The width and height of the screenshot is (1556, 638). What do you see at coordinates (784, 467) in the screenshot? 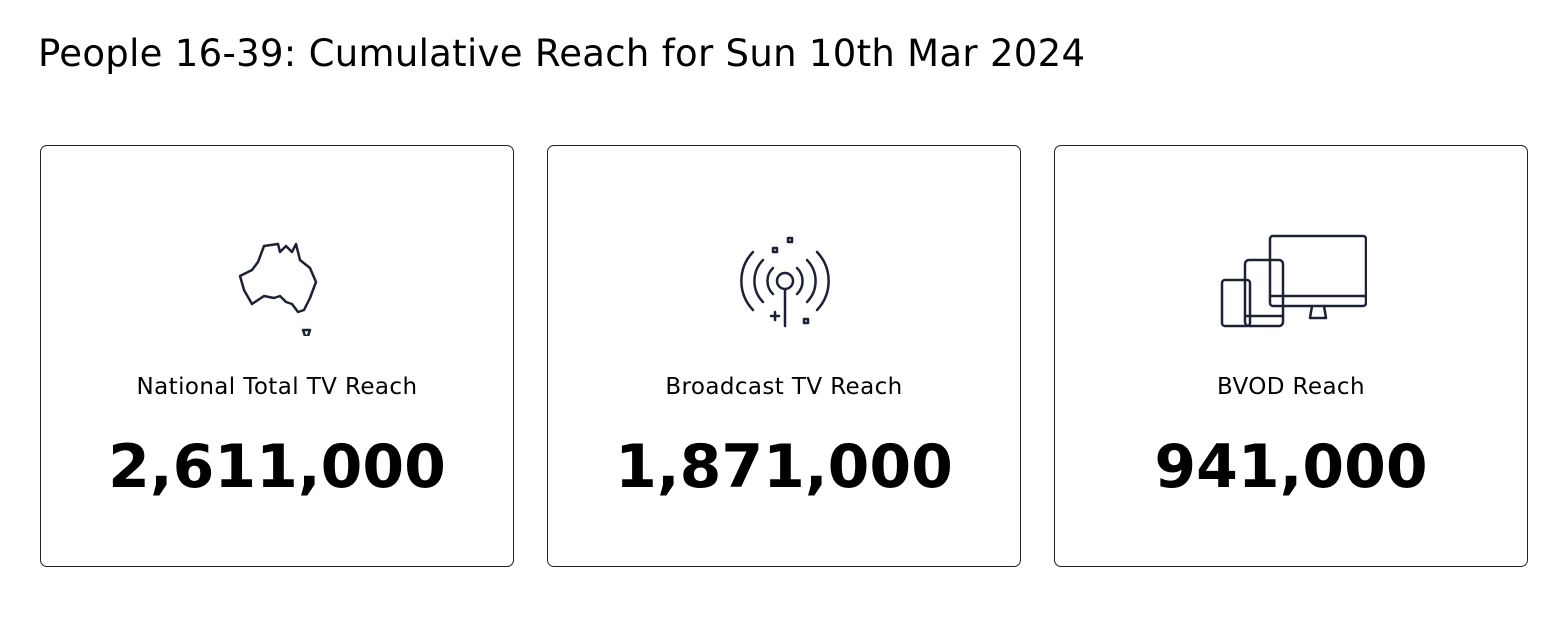
I see `card-value: 1,871,000` at bounding box center [784, 467].